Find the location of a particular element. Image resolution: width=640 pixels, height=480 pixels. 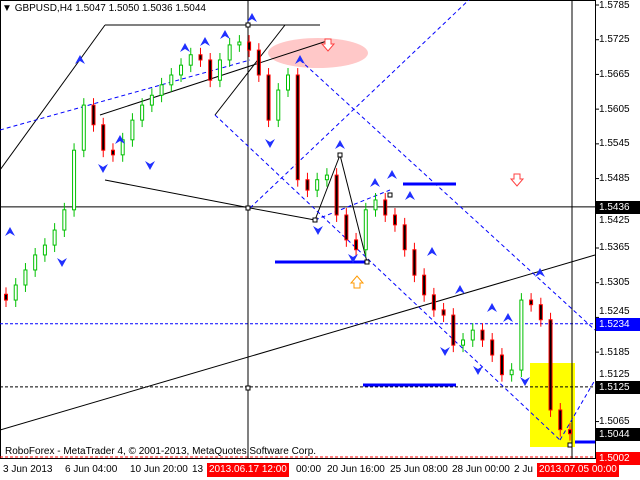

price-level-tag: 1.5125 is located at coordinates (618, 387).